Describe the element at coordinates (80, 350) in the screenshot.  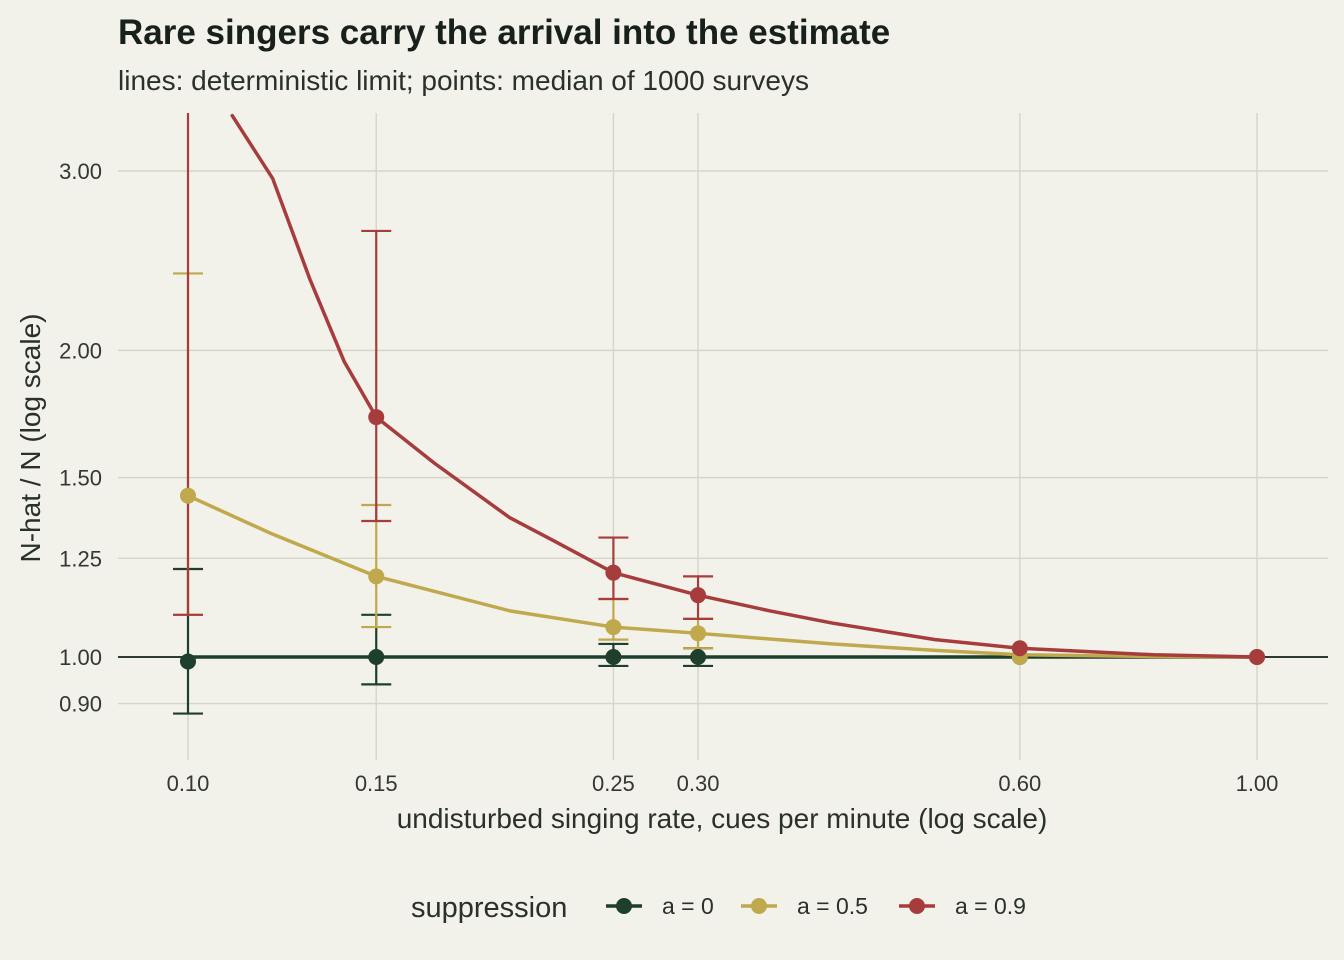
I see `y-tick-label: 2.00` at that location.